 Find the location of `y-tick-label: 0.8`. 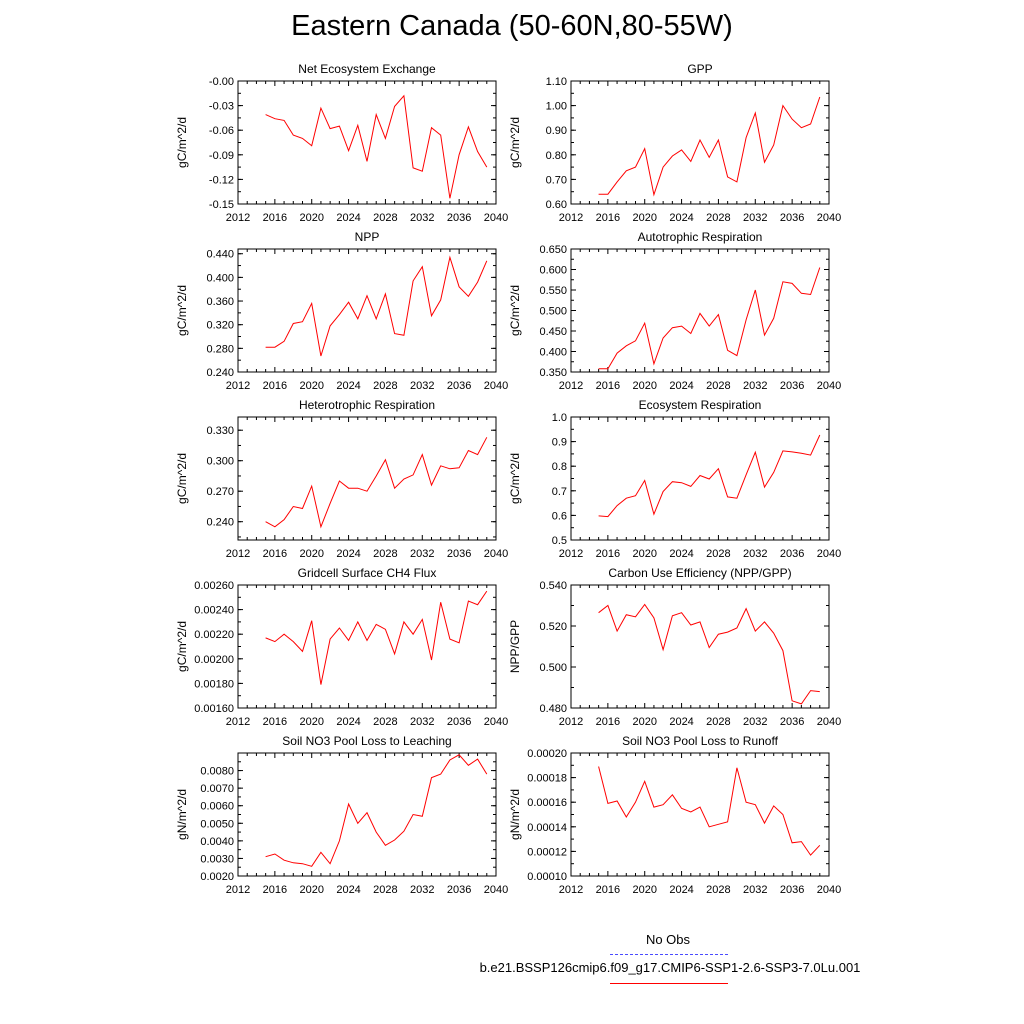

y-tick-label: 0.8 is located at coordinates (559, 467).